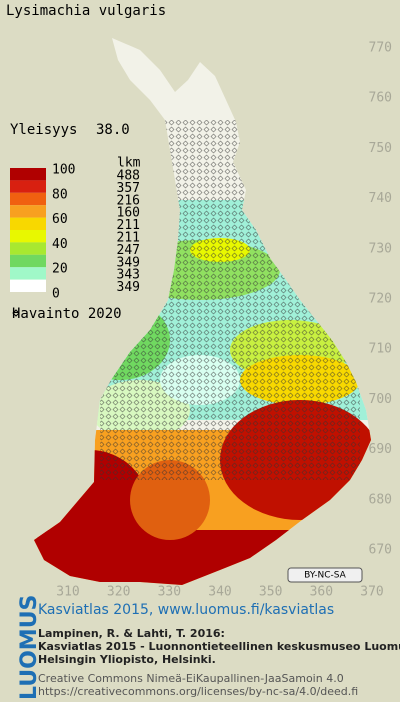 This screenshot has height=702, width=400. Describe the element at coordinates (380, 148) in the screenshot. I see `y-tick-label: 750` at that location.